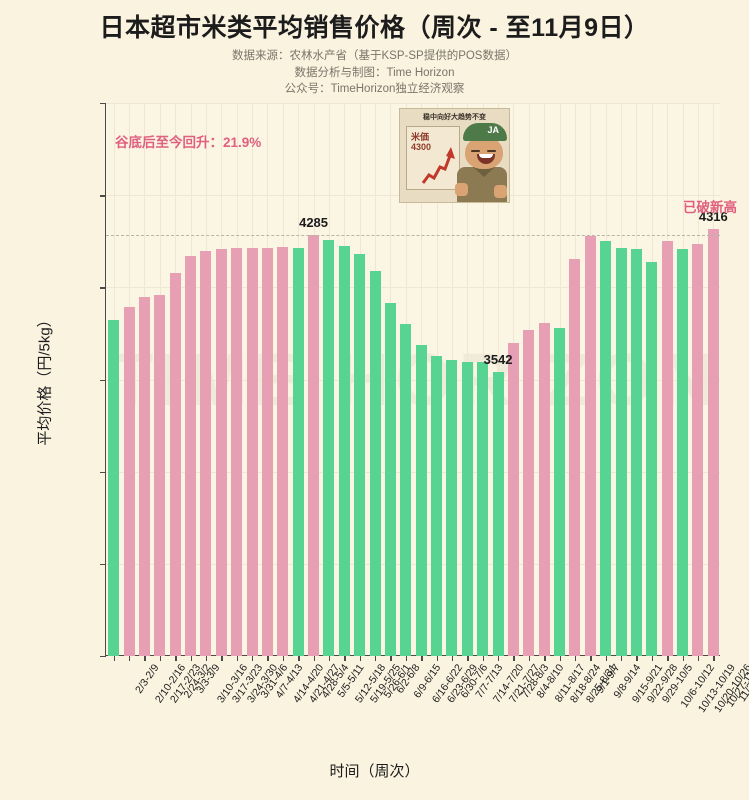 Image resolution: width=749 pixels, height=800 pixels. I want to click on bar-10/6-10/12, so click(652, 458).